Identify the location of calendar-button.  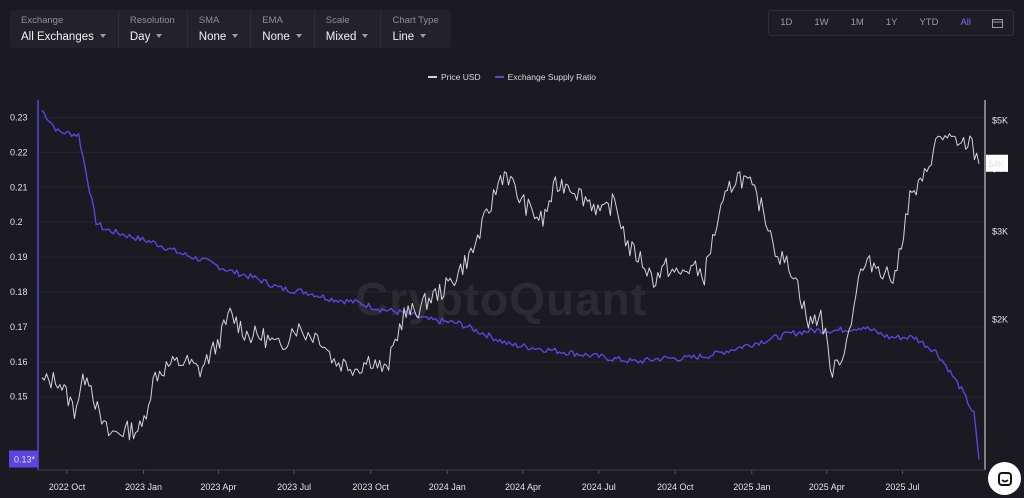
(997, 23).